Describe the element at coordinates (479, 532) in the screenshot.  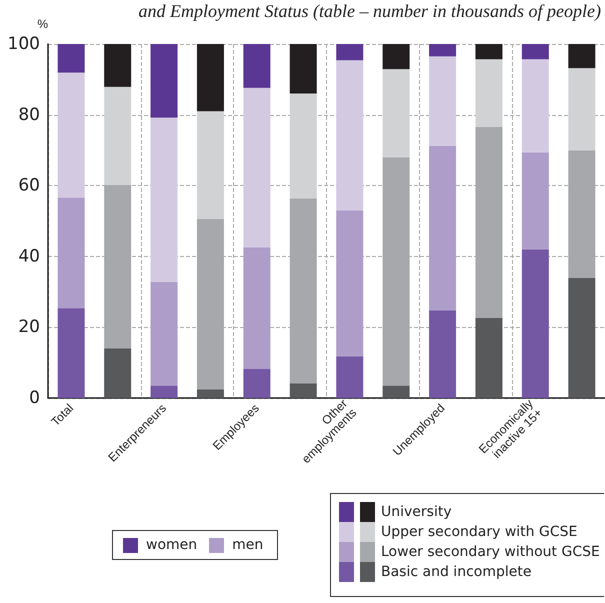
I see `legend-label: Upper secondary with GCSE` at that location.